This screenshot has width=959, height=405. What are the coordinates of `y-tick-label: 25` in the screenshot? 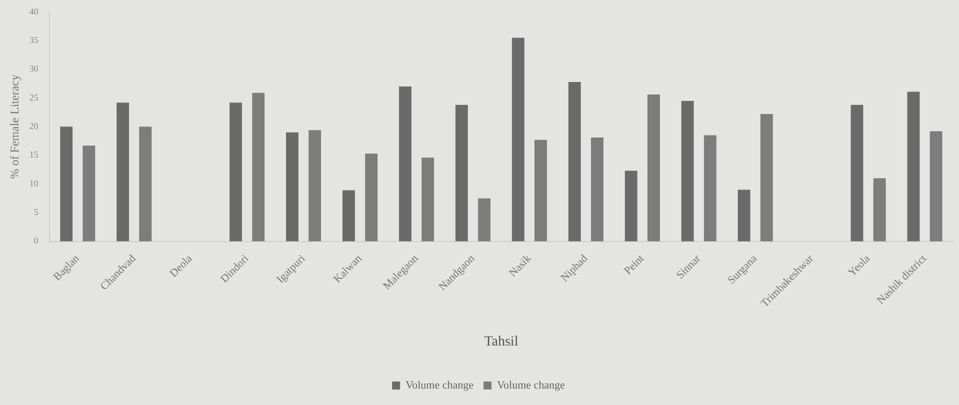 It's located at (34, 97).